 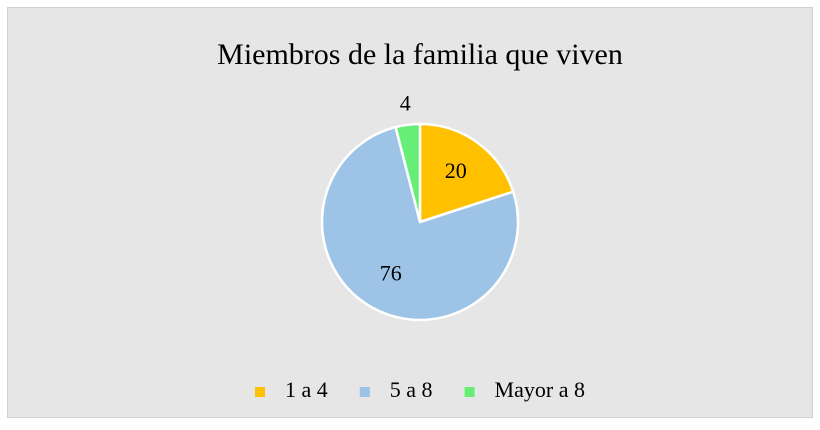 I want to click on legend-label: 1 a 4, so click(x=306, y=389).